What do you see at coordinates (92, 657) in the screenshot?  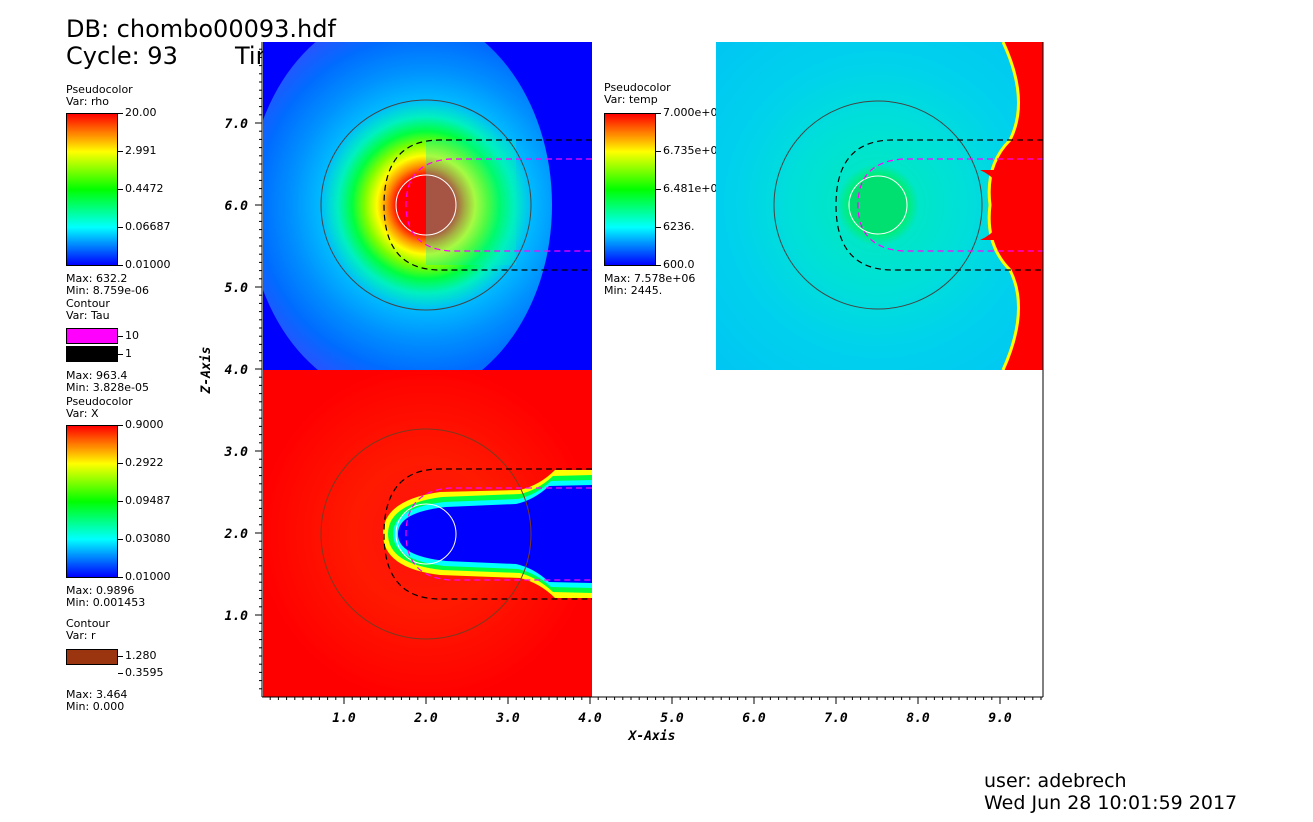 I see `contour-swatch-r` at bounding box center [92, 657].